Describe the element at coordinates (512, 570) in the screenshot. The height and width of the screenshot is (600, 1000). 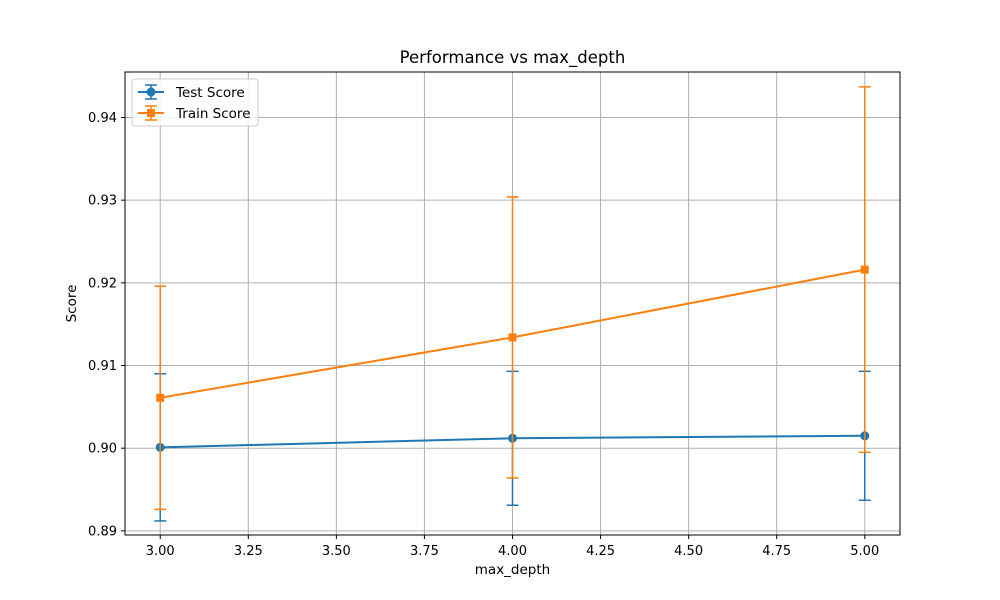
I see `x-axis-label: max_depth` at that location.